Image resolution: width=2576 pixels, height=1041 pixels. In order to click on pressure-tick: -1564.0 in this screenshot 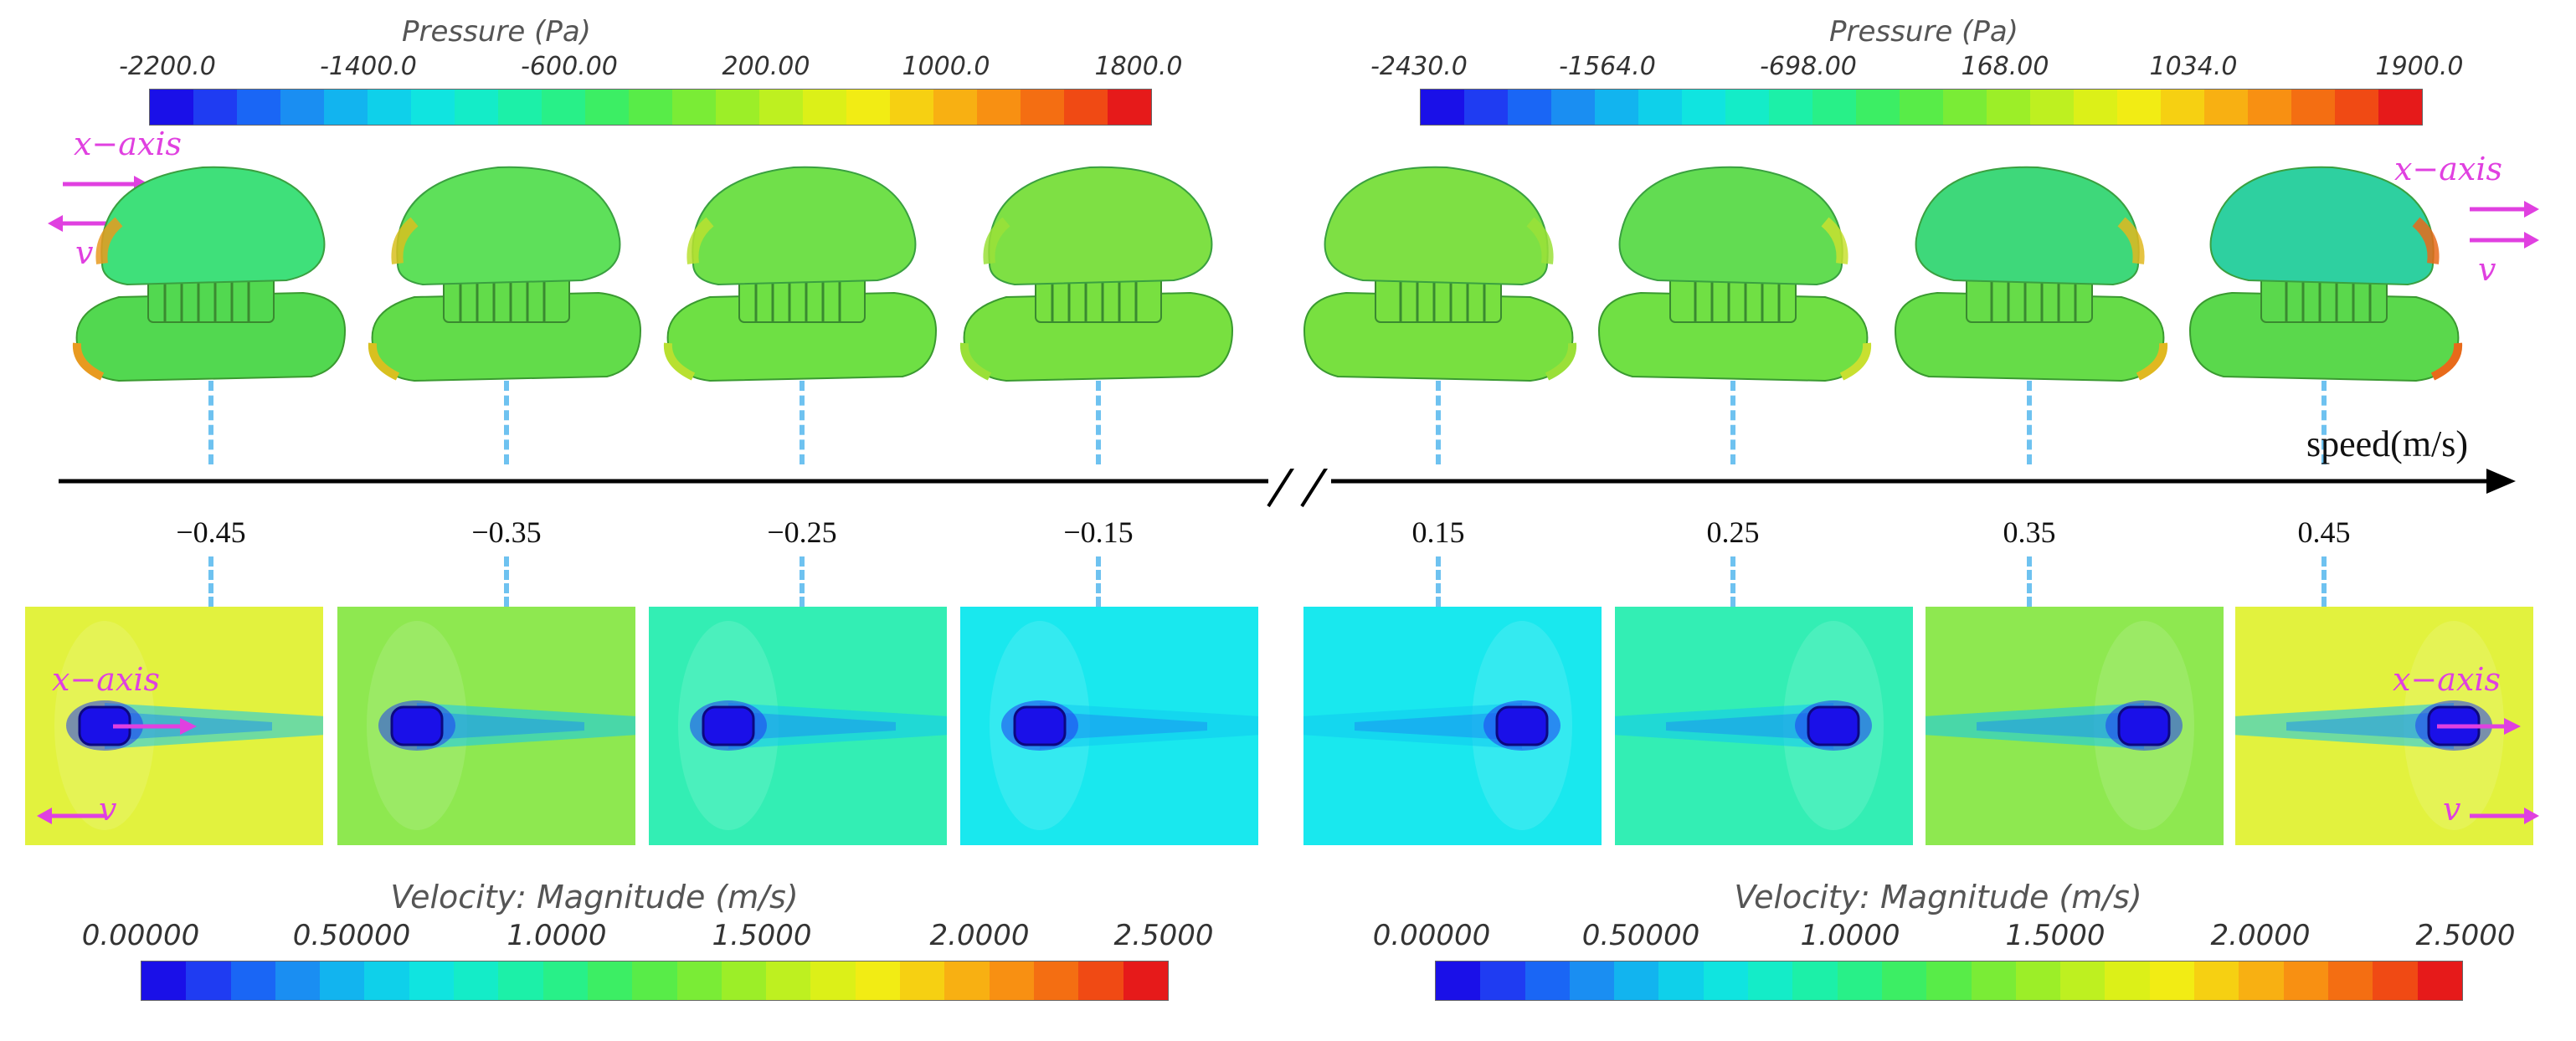, I will do `click(1608, 66)`.